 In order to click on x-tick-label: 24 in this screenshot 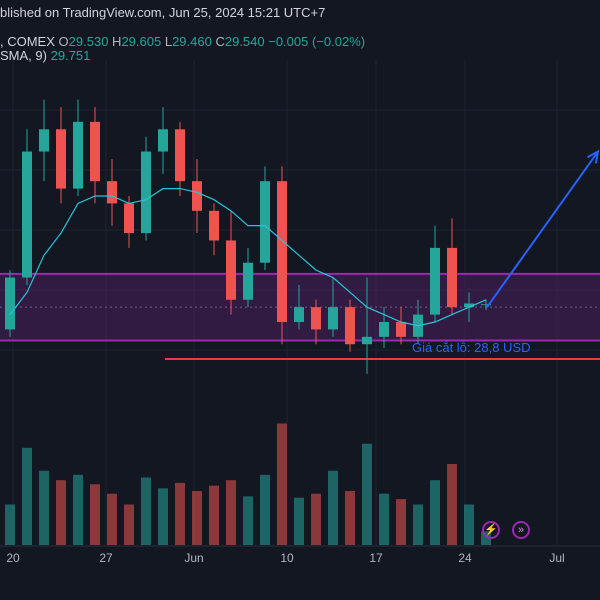, I will do `click(465, 558)`.